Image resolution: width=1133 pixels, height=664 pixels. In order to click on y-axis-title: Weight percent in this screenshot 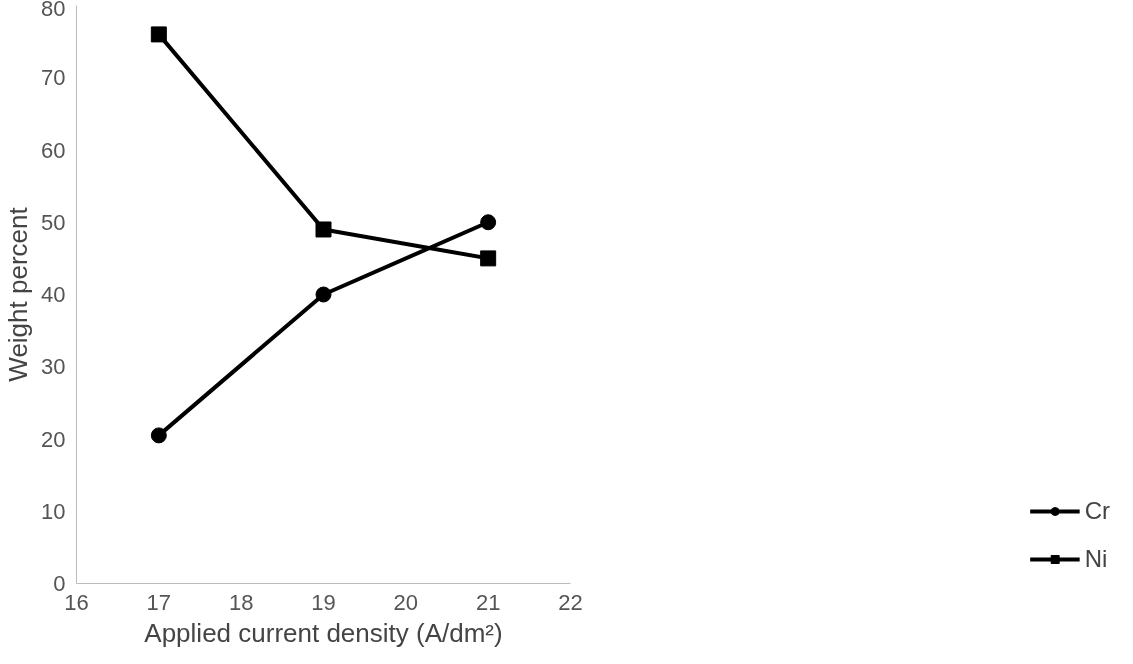, I will do `click(18, 294)`.